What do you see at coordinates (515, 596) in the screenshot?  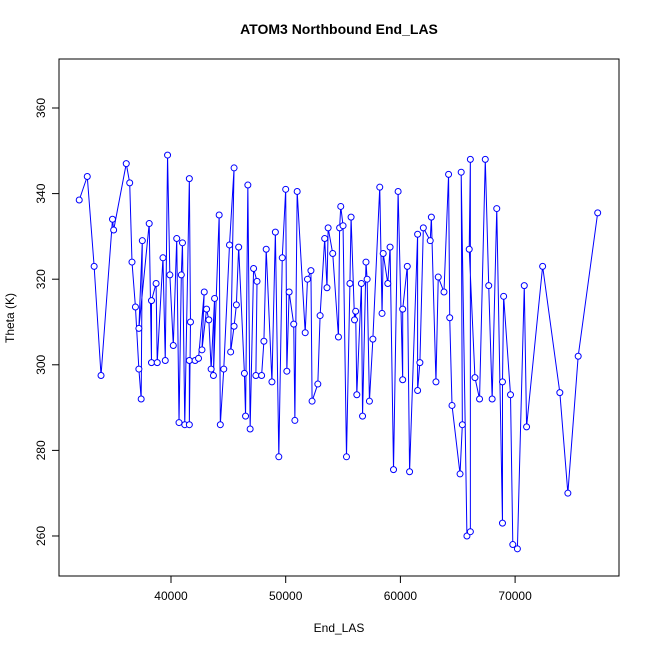 I see `x-tick-label: 70000` at bounding box center [515, 596].